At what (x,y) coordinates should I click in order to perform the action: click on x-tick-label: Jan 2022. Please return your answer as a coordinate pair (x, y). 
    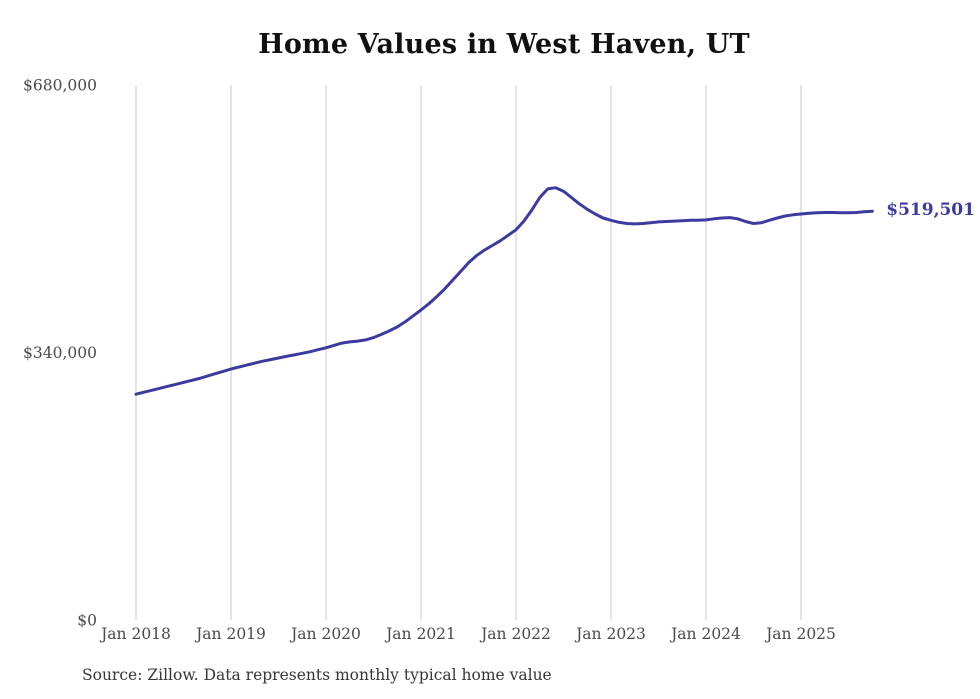
    Looking at the image, I should click on (515, 634).